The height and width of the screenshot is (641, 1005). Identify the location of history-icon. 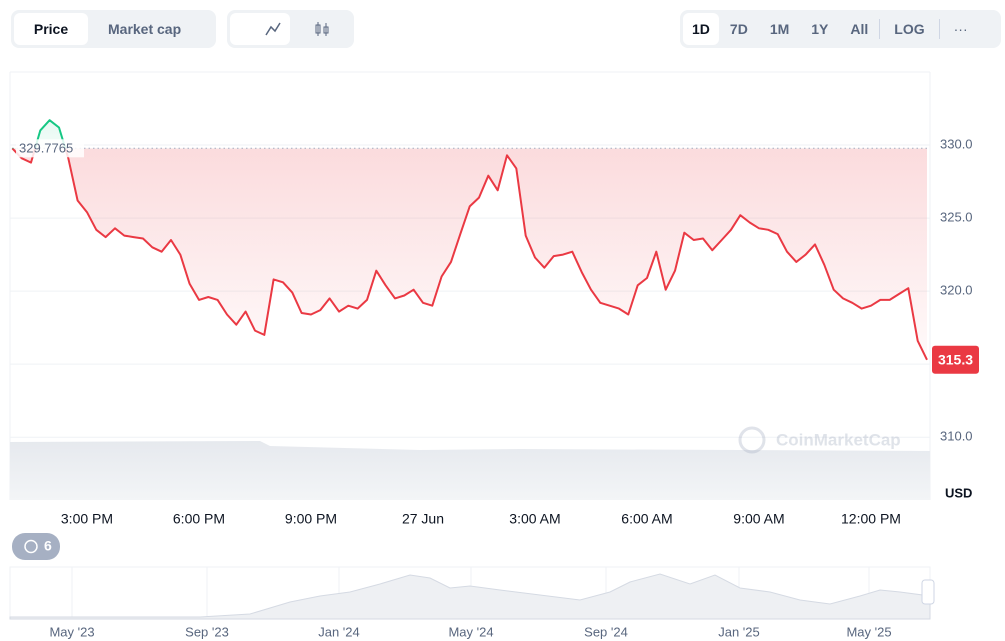
(31, 546).